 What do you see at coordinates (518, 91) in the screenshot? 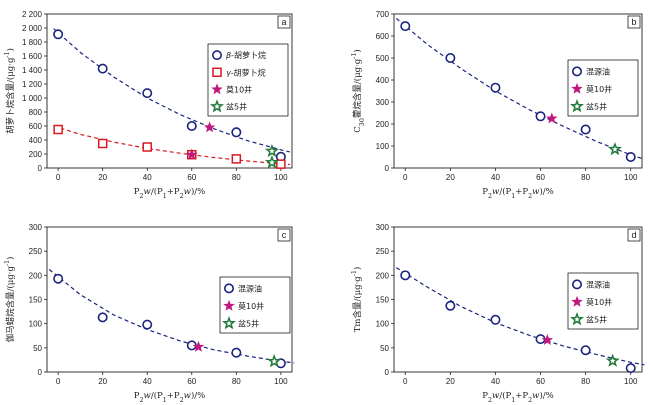
I see `plot-frame` at bounding box center [518, 91].